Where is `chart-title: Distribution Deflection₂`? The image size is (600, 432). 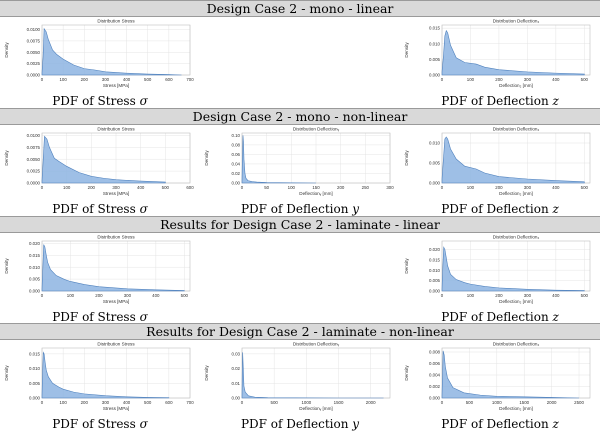 chart-title: Distribution Deflection₂ is located at coordinates (516, 344).